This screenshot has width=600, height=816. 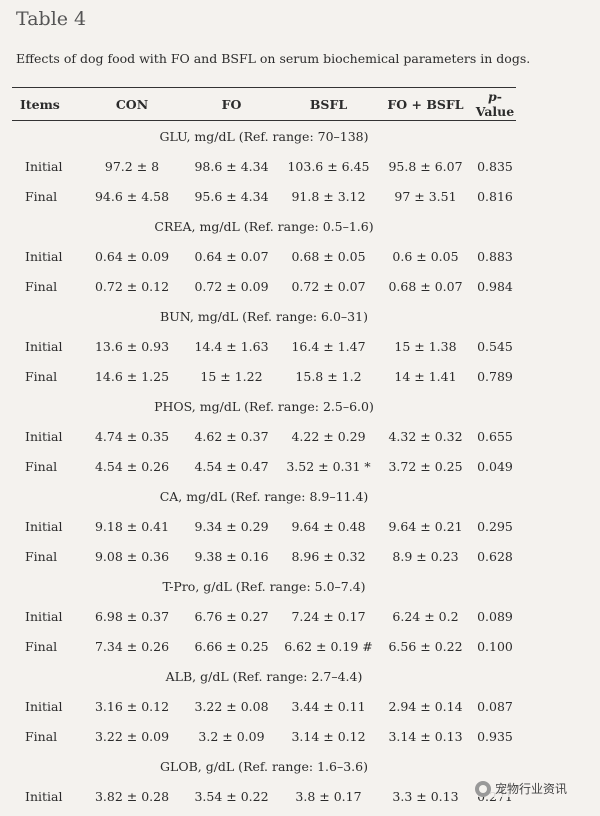 I want to click on bsfl-cell: 16.4 ± 1.47, so click(x=328, y=346).